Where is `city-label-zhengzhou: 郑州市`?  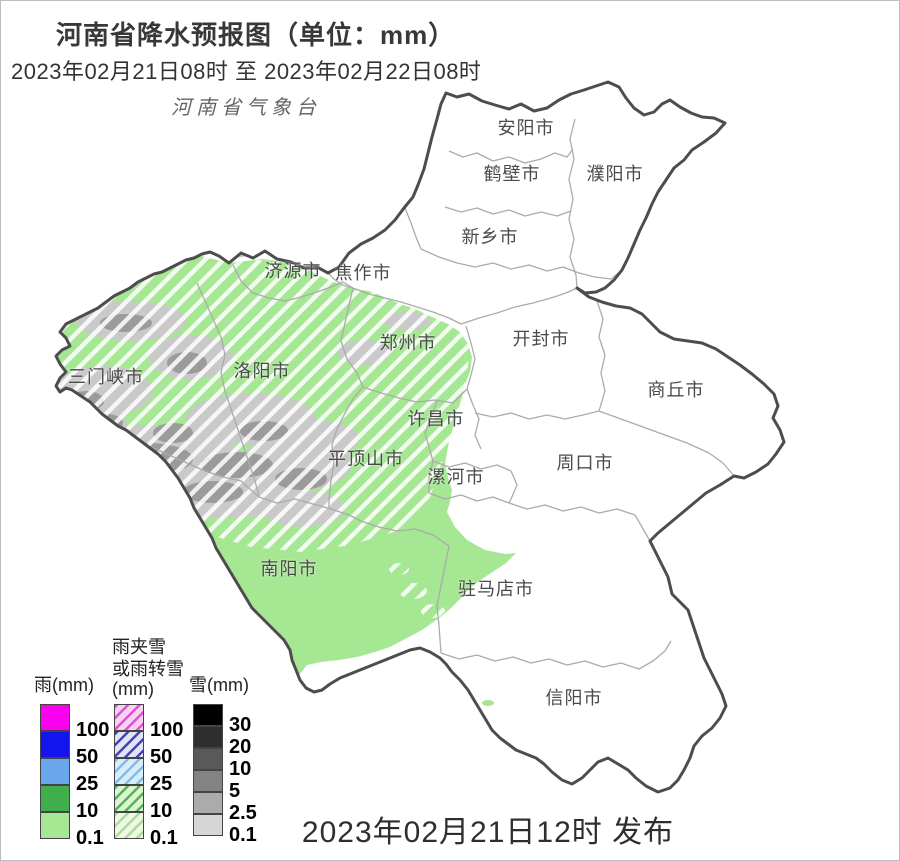
city-label-zhengzhou: 郑州市 is located at coordinates (408, 343).